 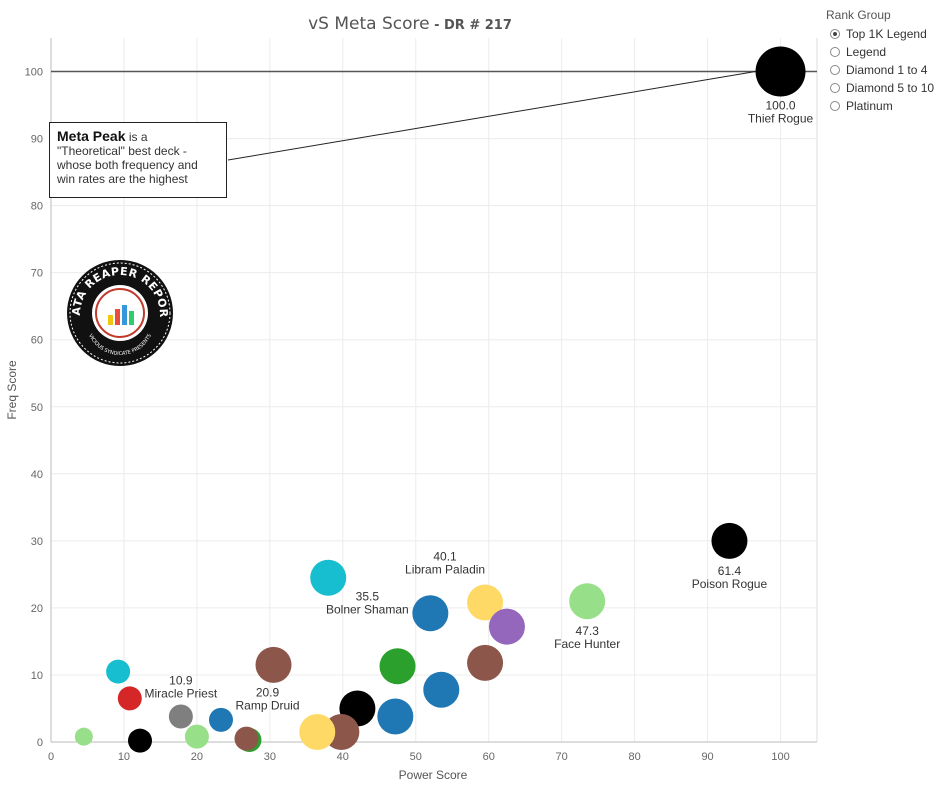 I want to click on y-tick-label: 30, so click(x=37, y=542).